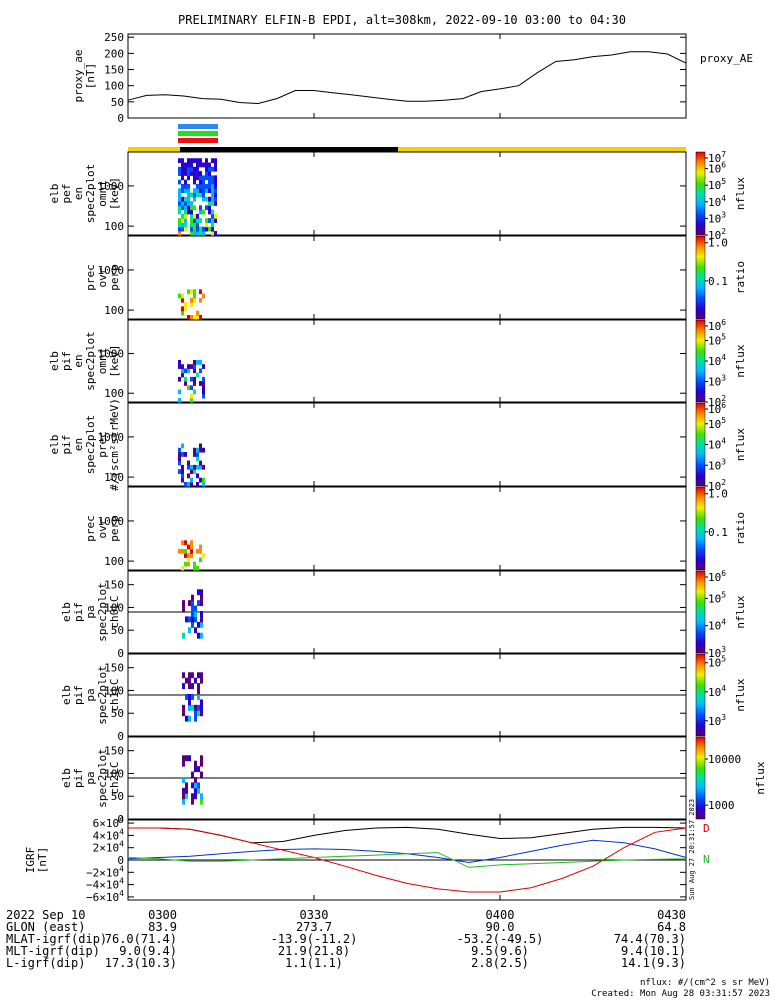  I want to click on orbit-row-value: 9.5(9.6), so click(500, 951).